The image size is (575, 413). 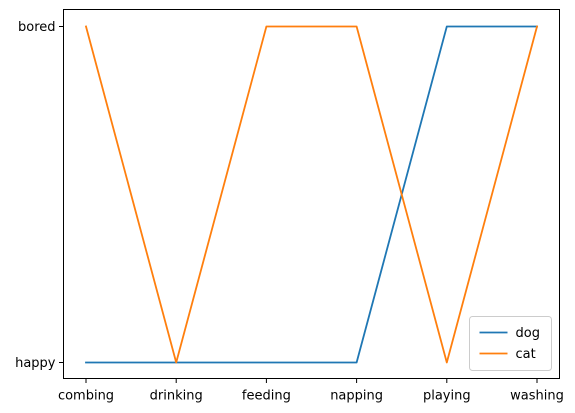 I want to click on x-tick-label: napping, so click(x=356, y=396).